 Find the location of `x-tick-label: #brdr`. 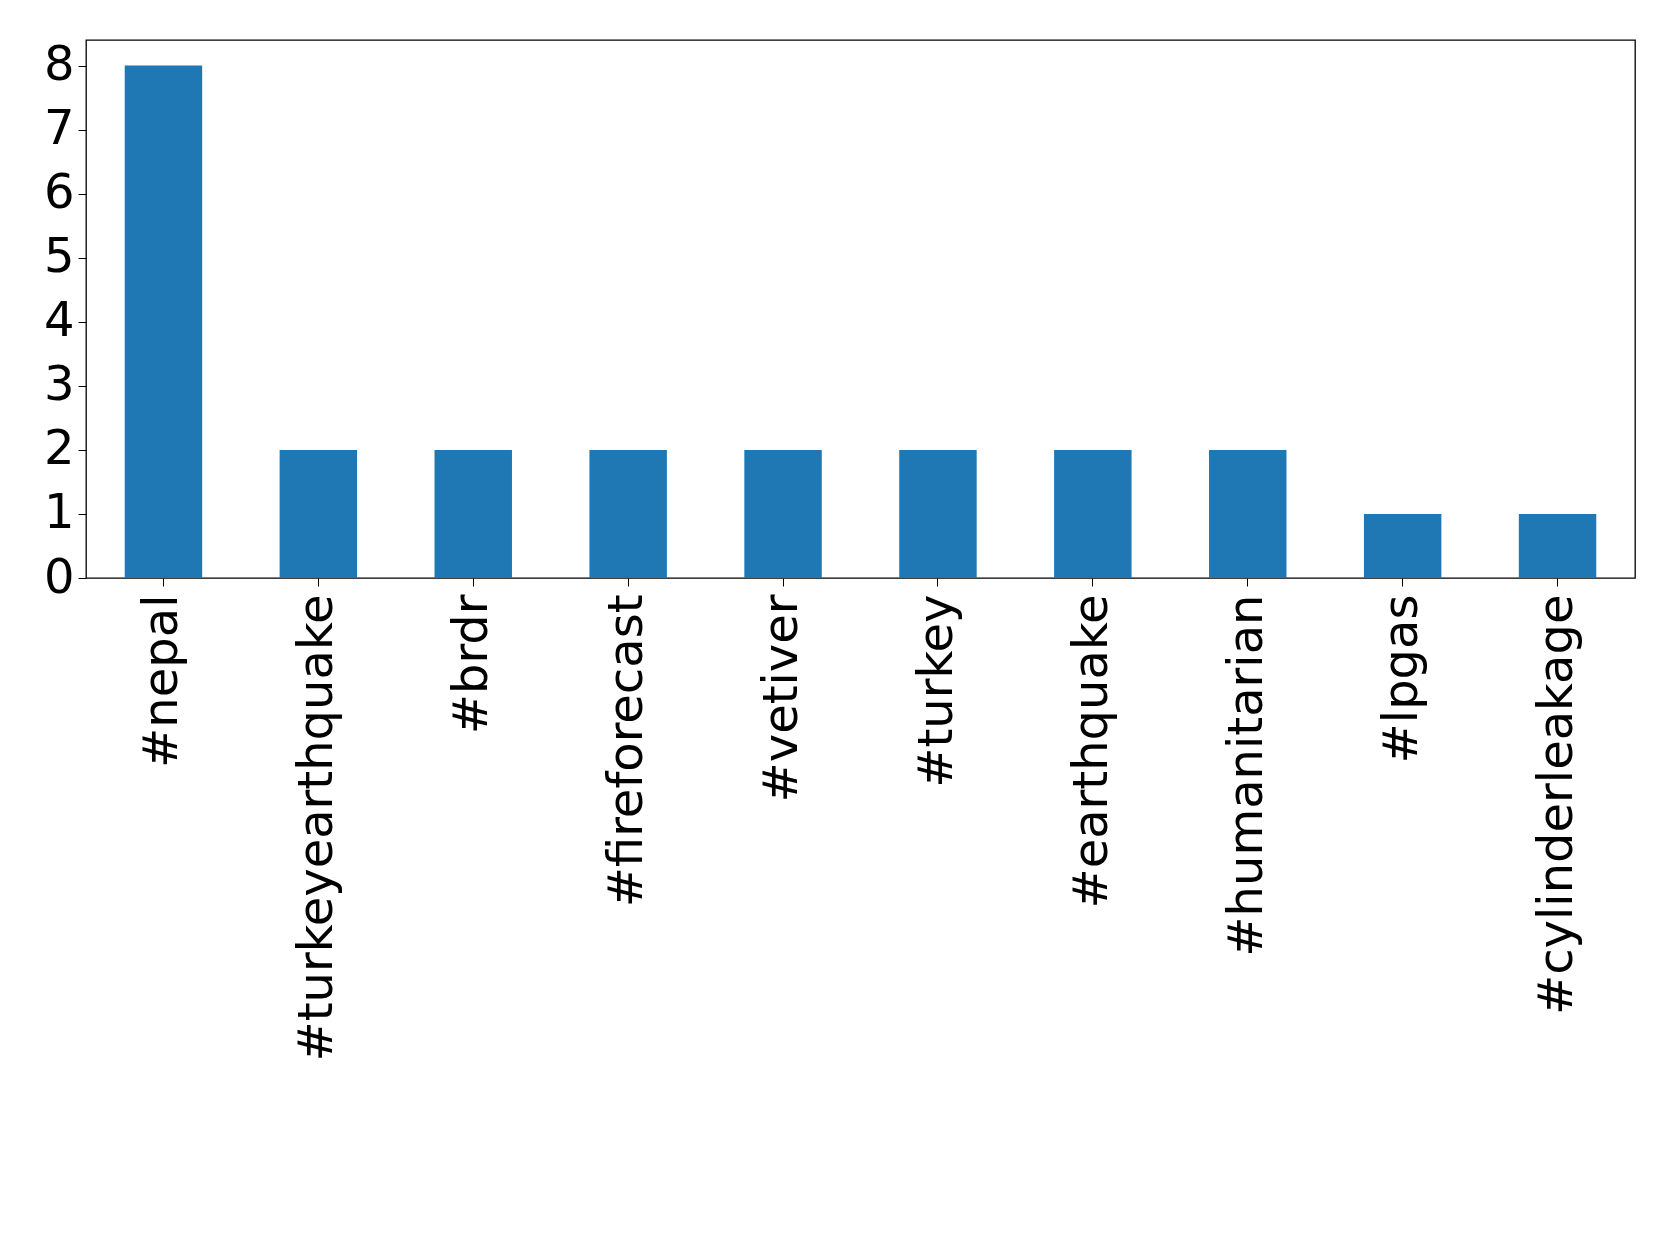

x-tick-label: #brdr is located at coordinates (470, 664).